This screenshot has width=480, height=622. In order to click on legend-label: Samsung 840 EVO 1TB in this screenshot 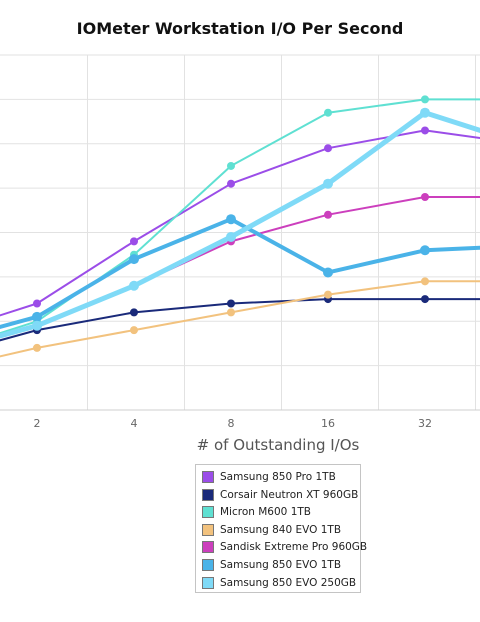, I will do `click(281, 529)`.